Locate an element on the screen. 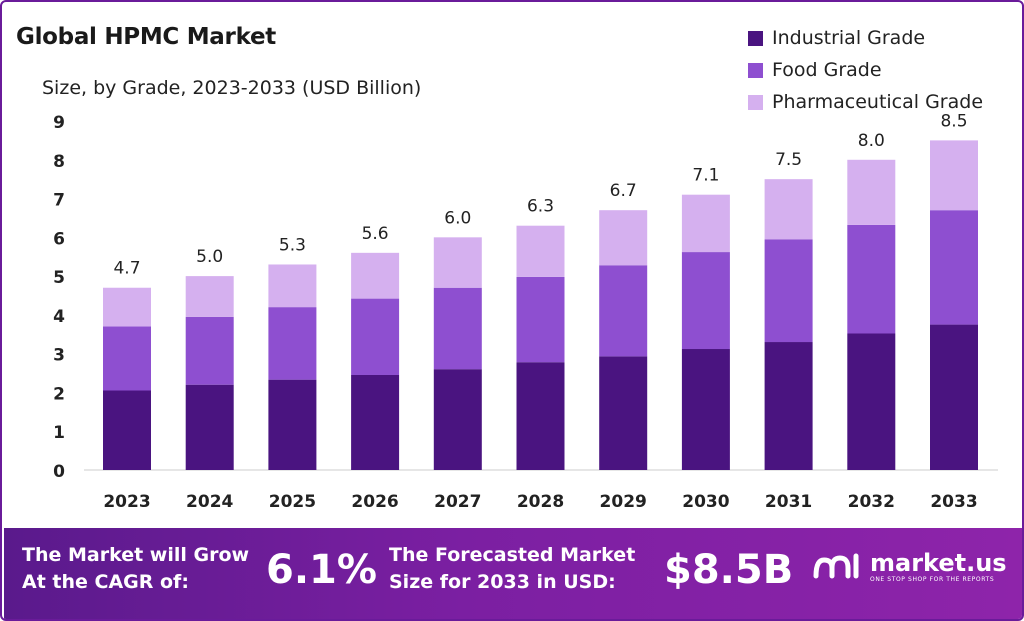  cagr-value: 6.1% is located at coordinates (321, 570).